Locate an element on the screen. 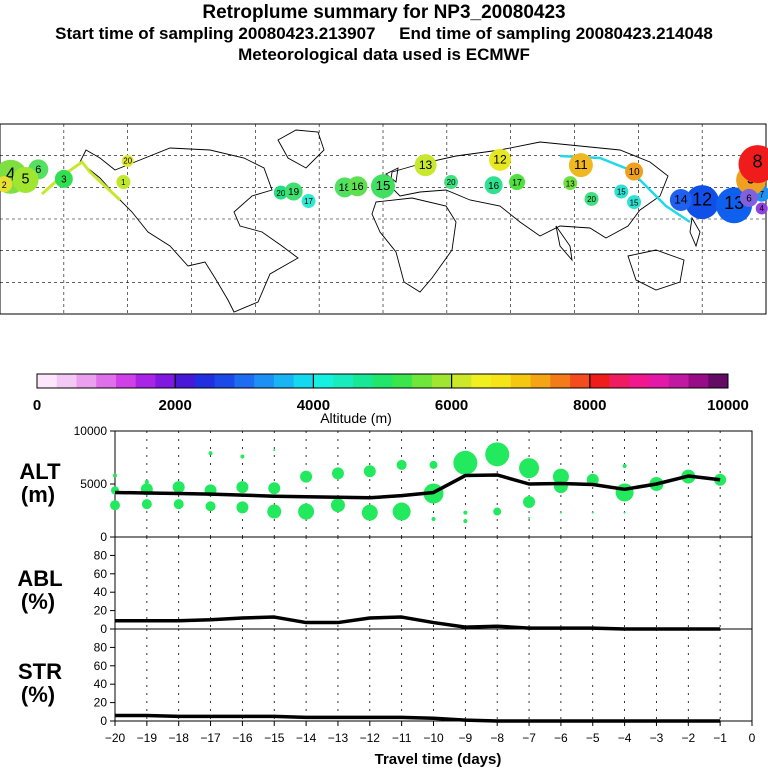 The height and width of the screenshot is (768, 768). x-tick-label: −5 is located at coordinates (593, 738).